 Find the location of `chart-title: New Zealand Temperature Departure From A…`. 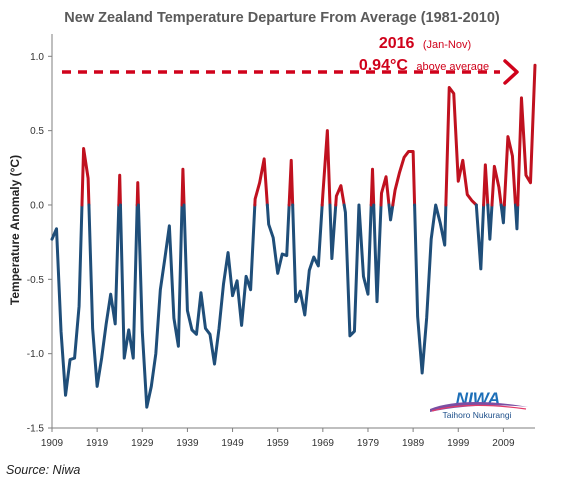

chart-title: New Zealand Temperature Departure From A… is located at coordinates (282, 18).